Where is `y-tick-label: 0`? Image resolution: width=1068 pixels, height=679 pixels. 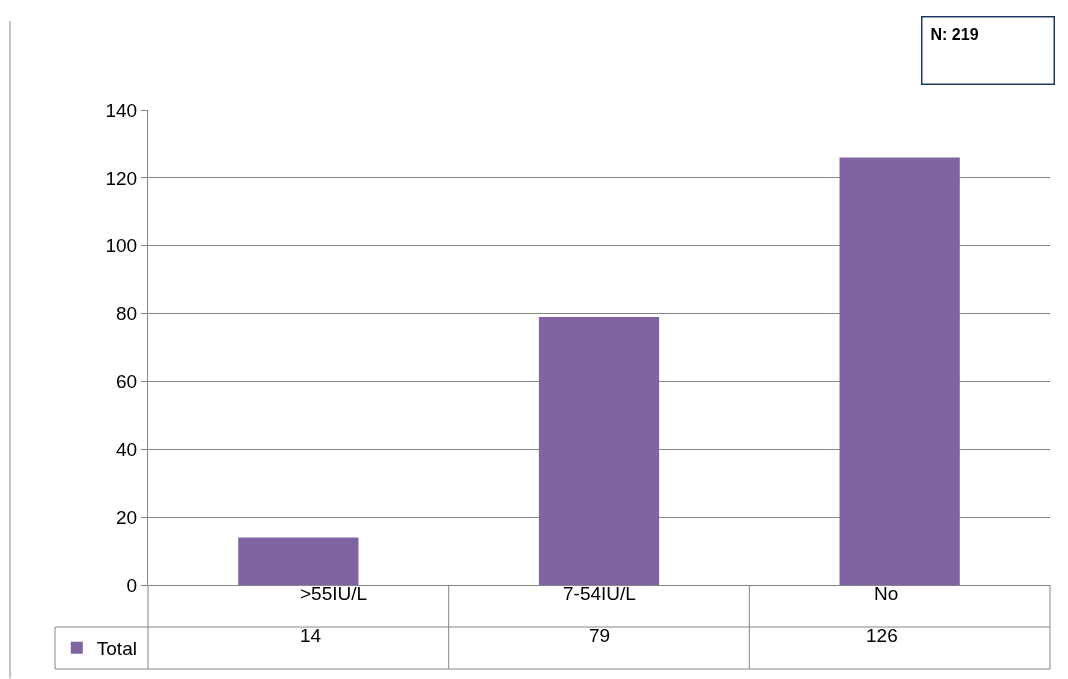
y-tick-label: 0 is located at coordinates (132, 585).